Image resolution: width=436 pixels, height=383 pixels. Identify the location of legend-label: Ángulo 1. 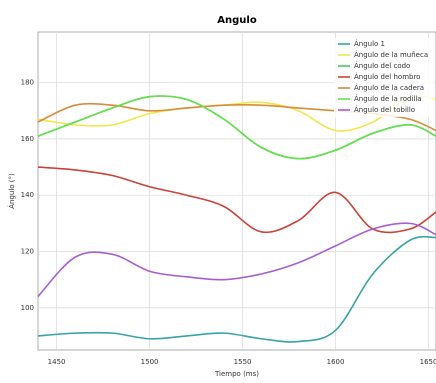
(369, 43).